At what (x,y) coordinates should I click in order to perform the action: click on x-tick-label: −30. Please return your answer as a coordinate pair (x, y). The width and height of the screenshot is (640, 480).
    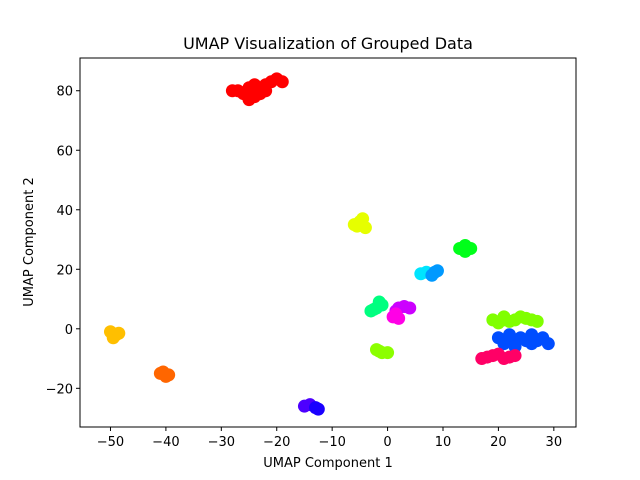
    Looking at the image, I should click on (221, 442).